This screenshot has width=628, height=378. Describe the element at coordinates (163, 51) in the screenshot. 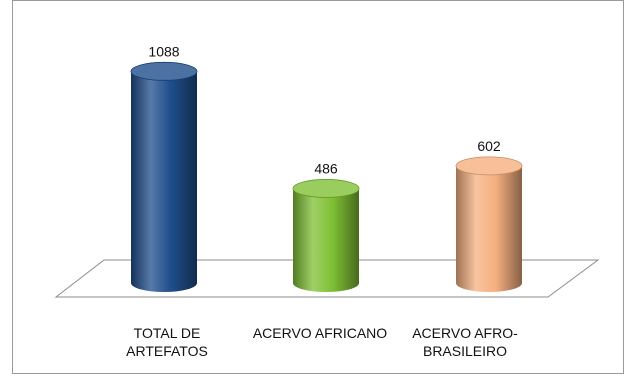

I see `value-label-0: 1088` at that location.